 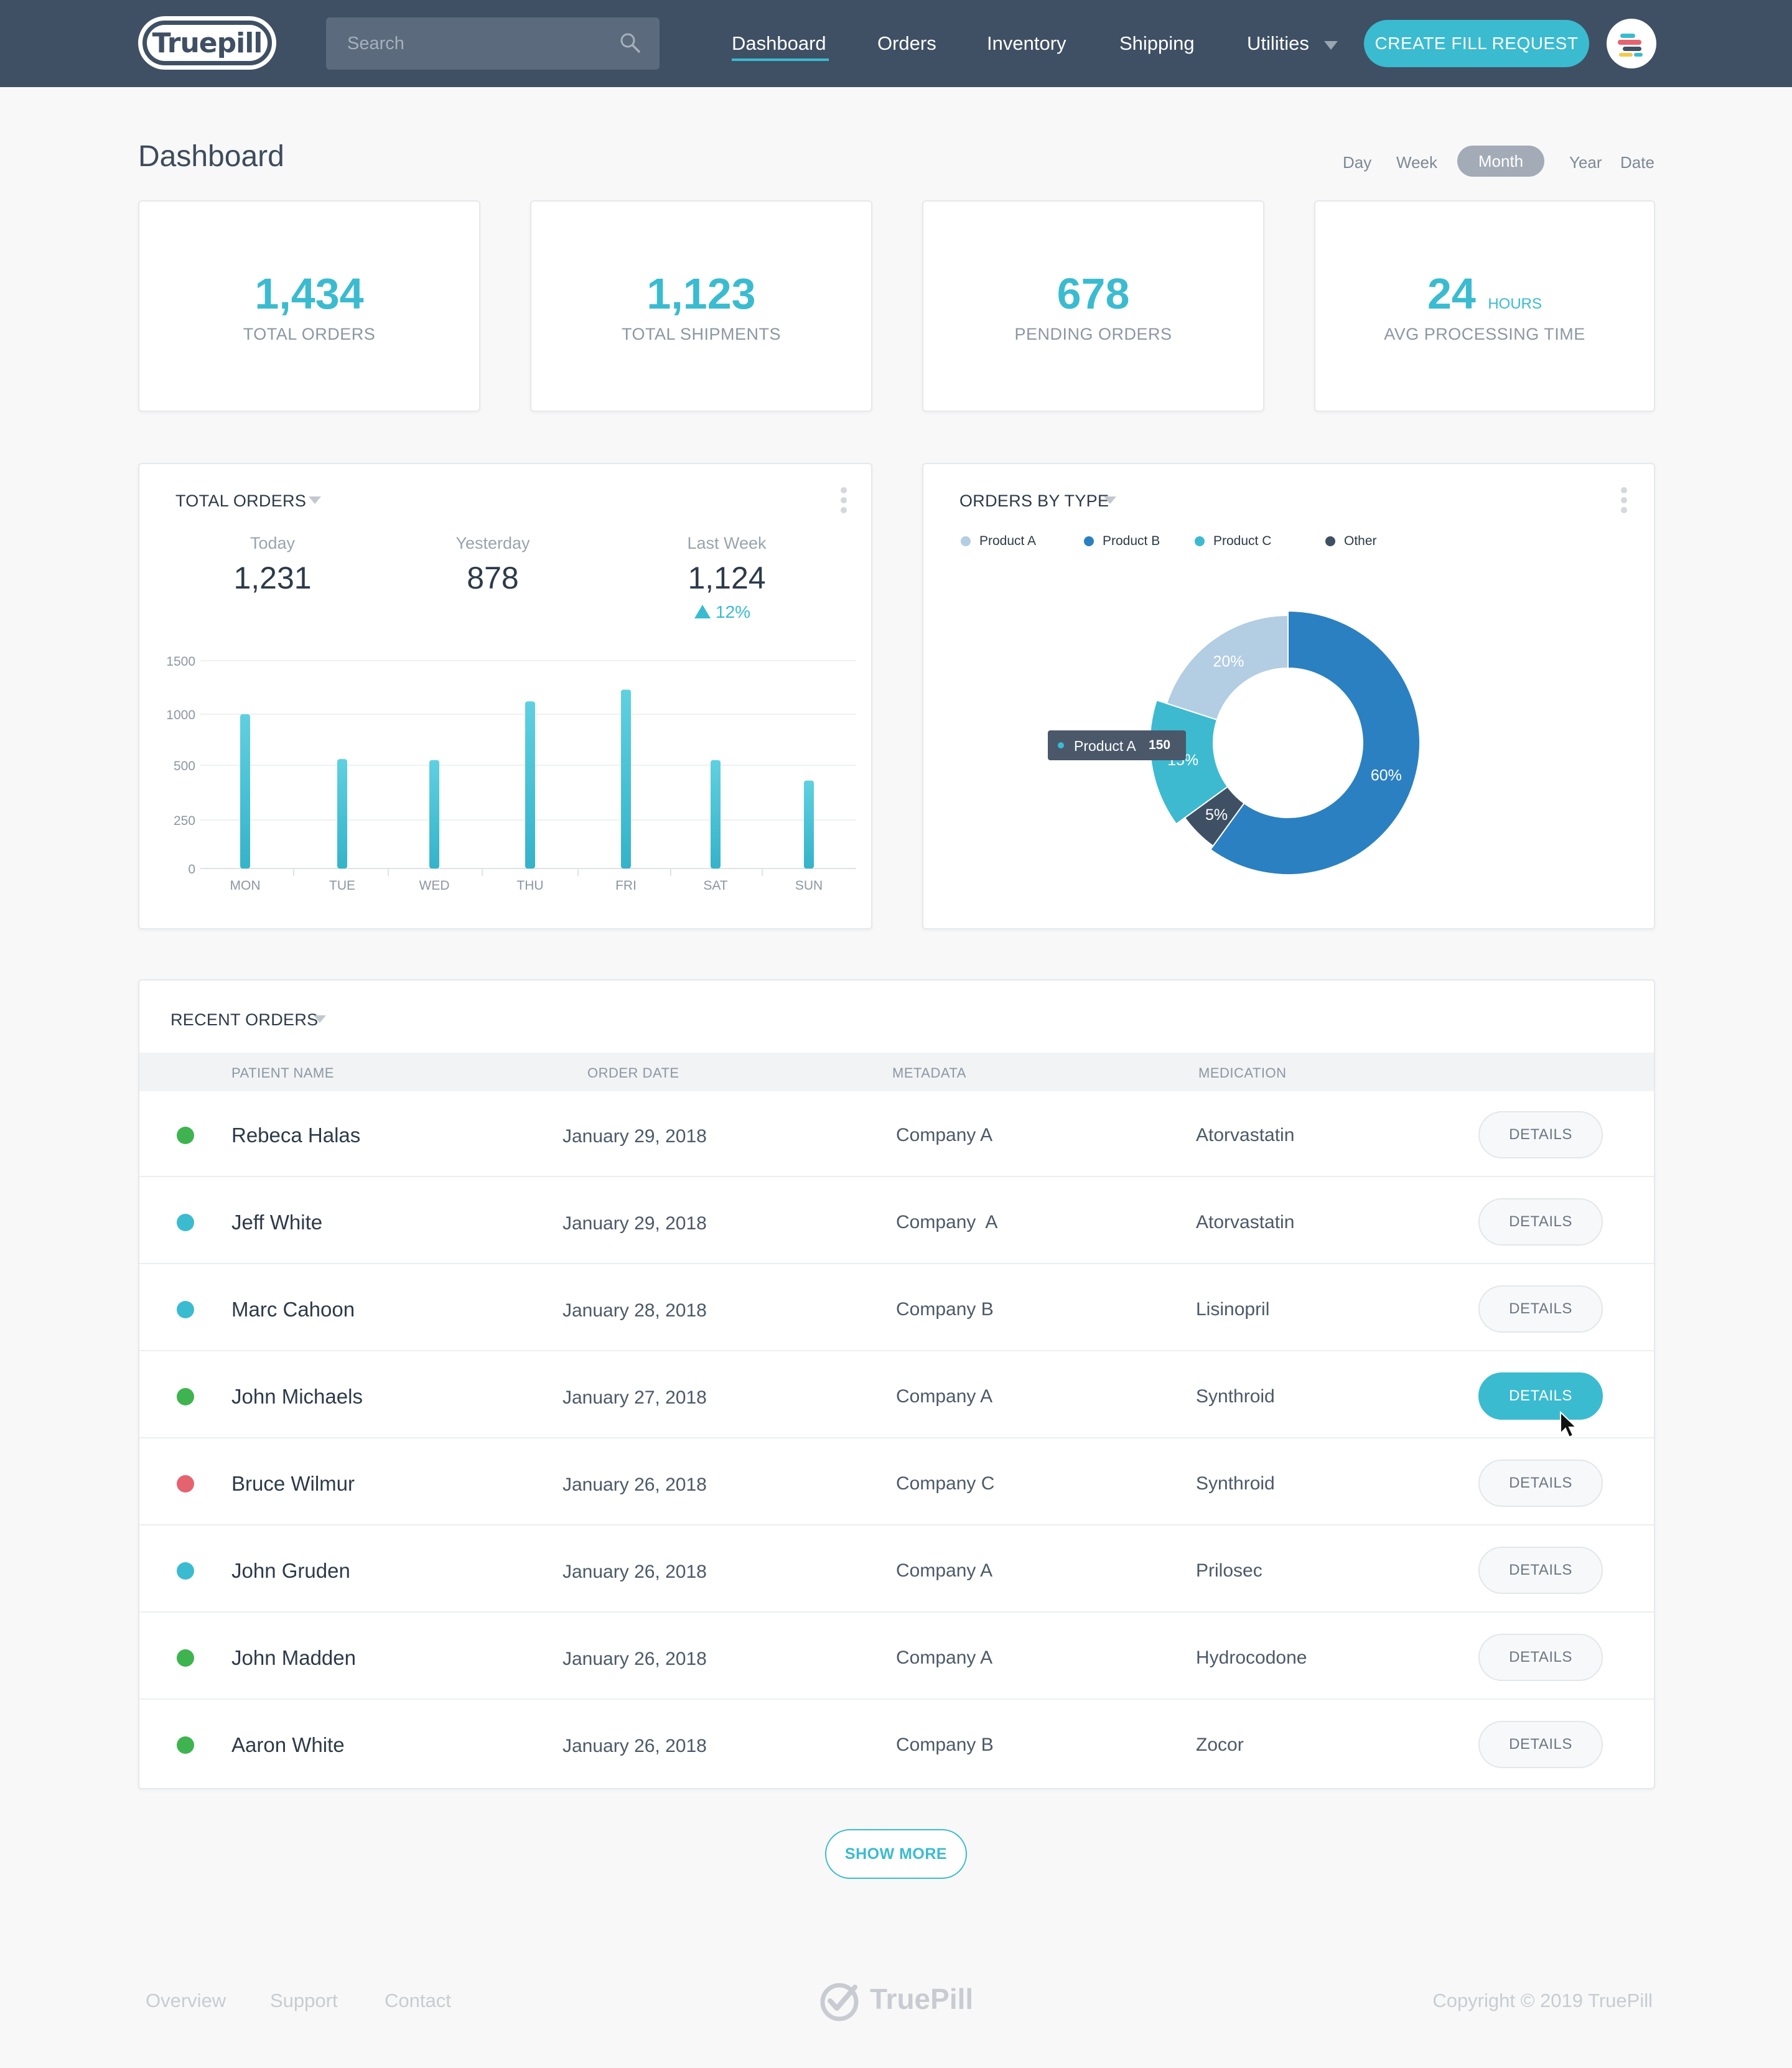 What do you see at coordinates (1417, 163) in the screenshot?
I see `period-week: Week` at bounding box center [1417, 163].